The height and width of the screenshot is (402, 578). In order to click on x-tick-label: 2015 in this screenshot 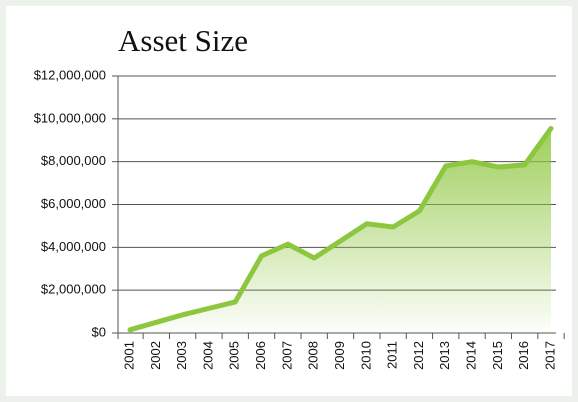, I will do `click(497, 355)`.